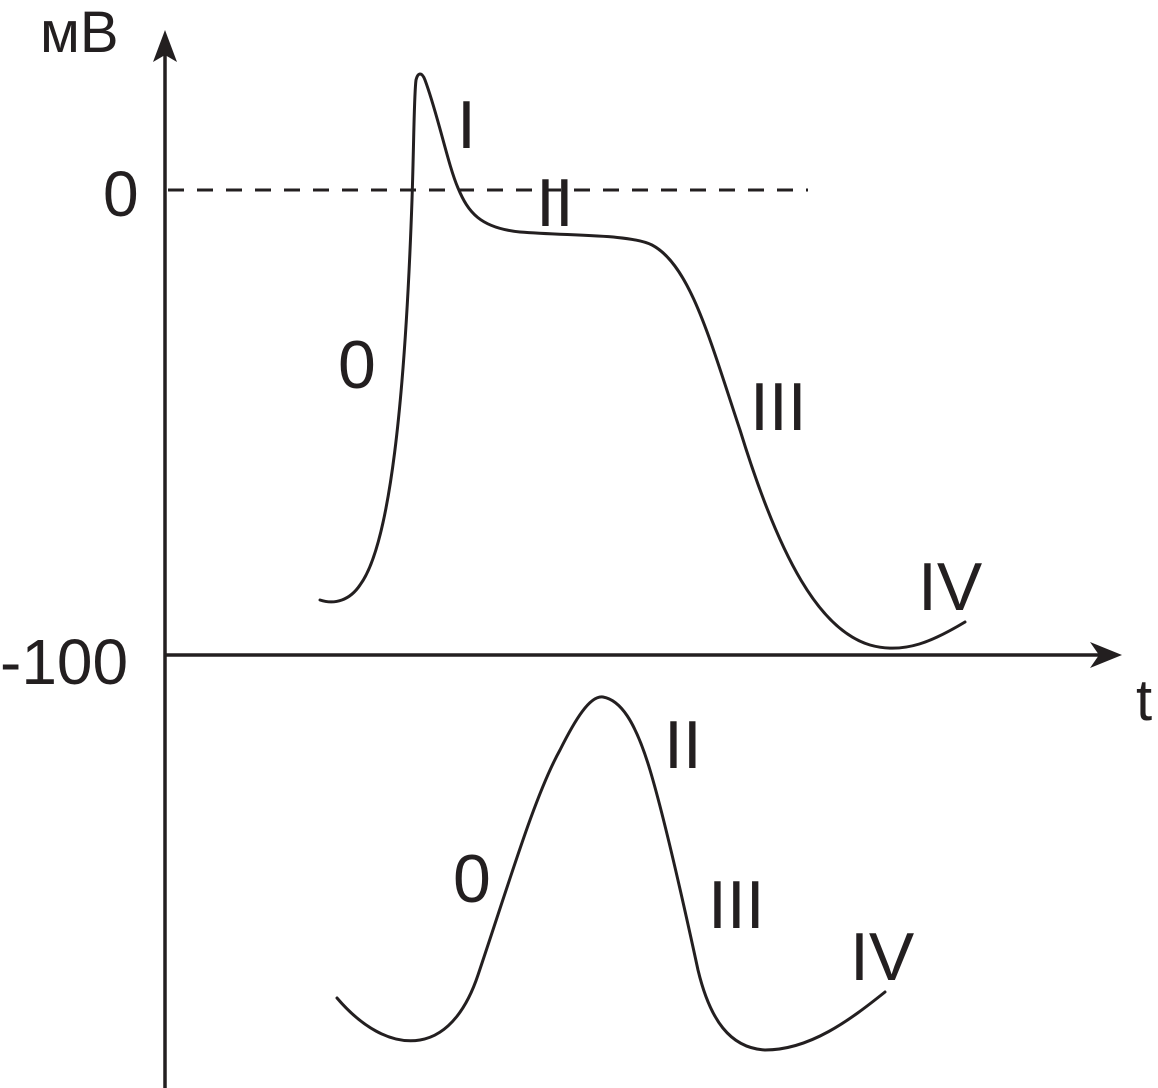  I want to click on upper-phase-label-II: II, so click(555, 203).